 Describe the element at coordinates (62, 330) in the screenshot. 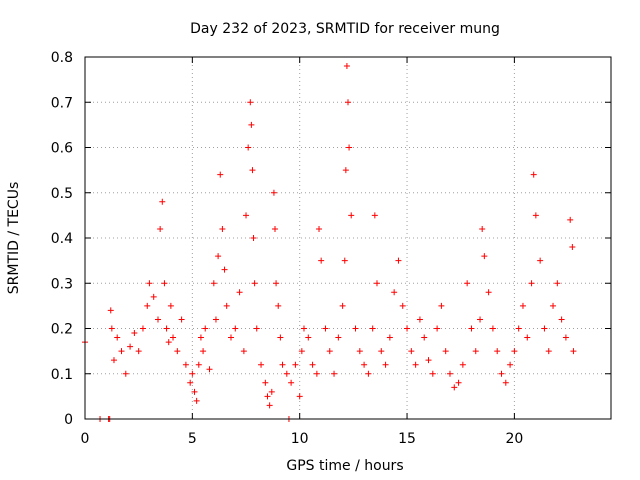

I see `y-tick-label: 0.2` at that location.